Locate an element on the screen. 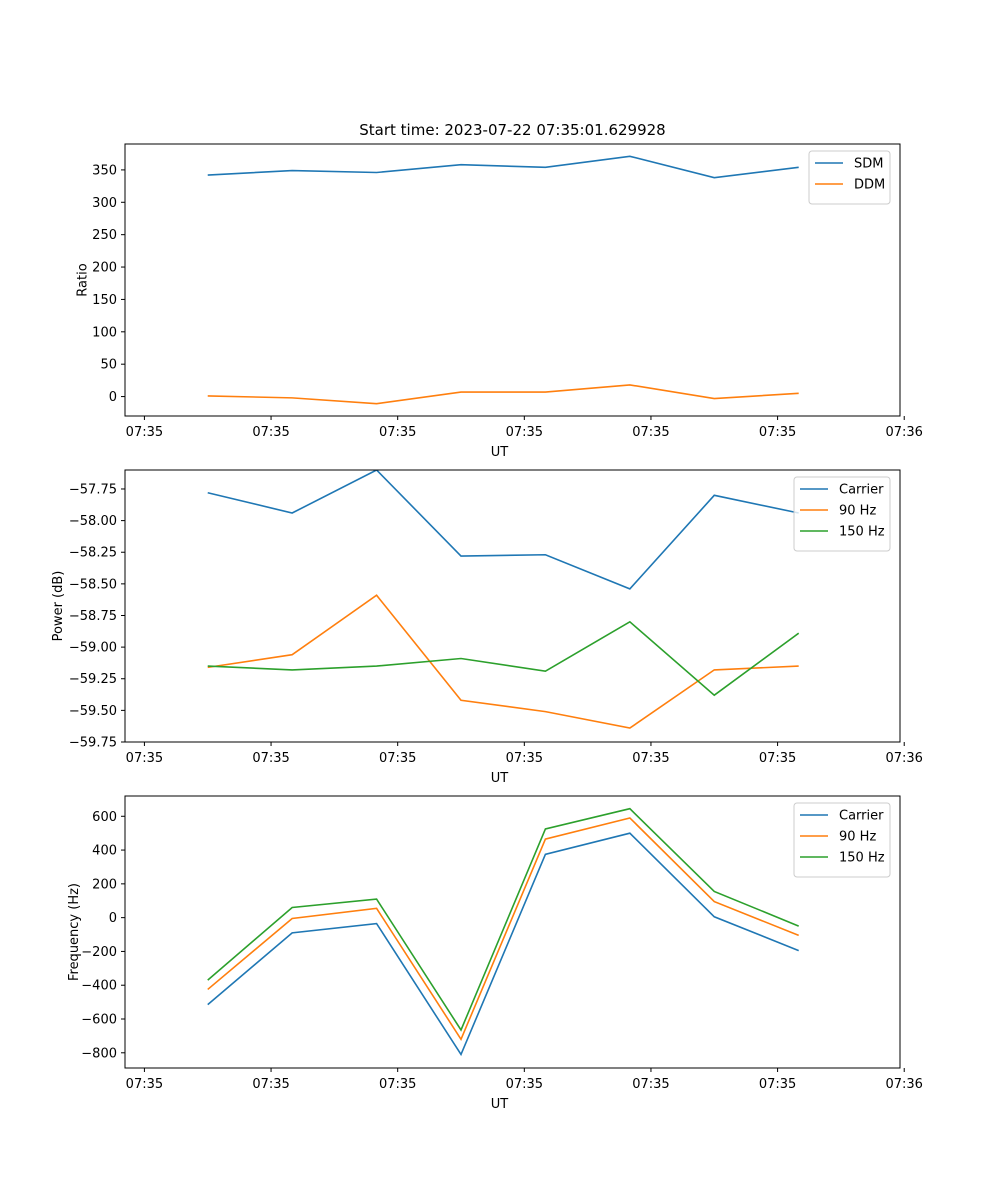 Image resolution: width=1000 pixels, height=1200 pixels. legend: SDM DDM is located at coordinates (849, 177).